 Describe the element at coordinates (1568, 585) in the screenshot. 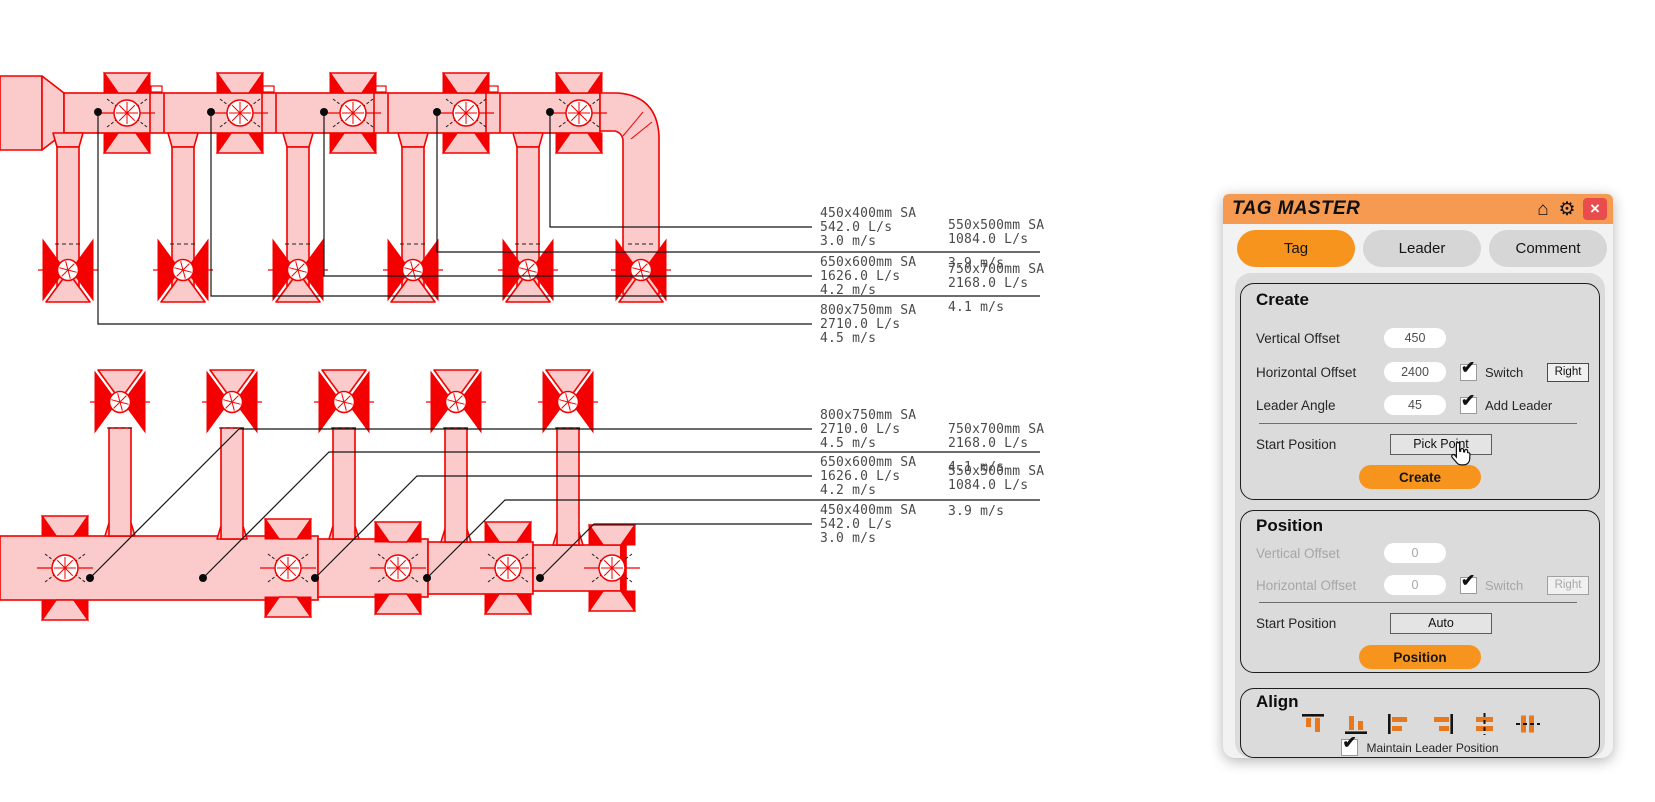

I see `position-right-toggle-button: Right` at that location.